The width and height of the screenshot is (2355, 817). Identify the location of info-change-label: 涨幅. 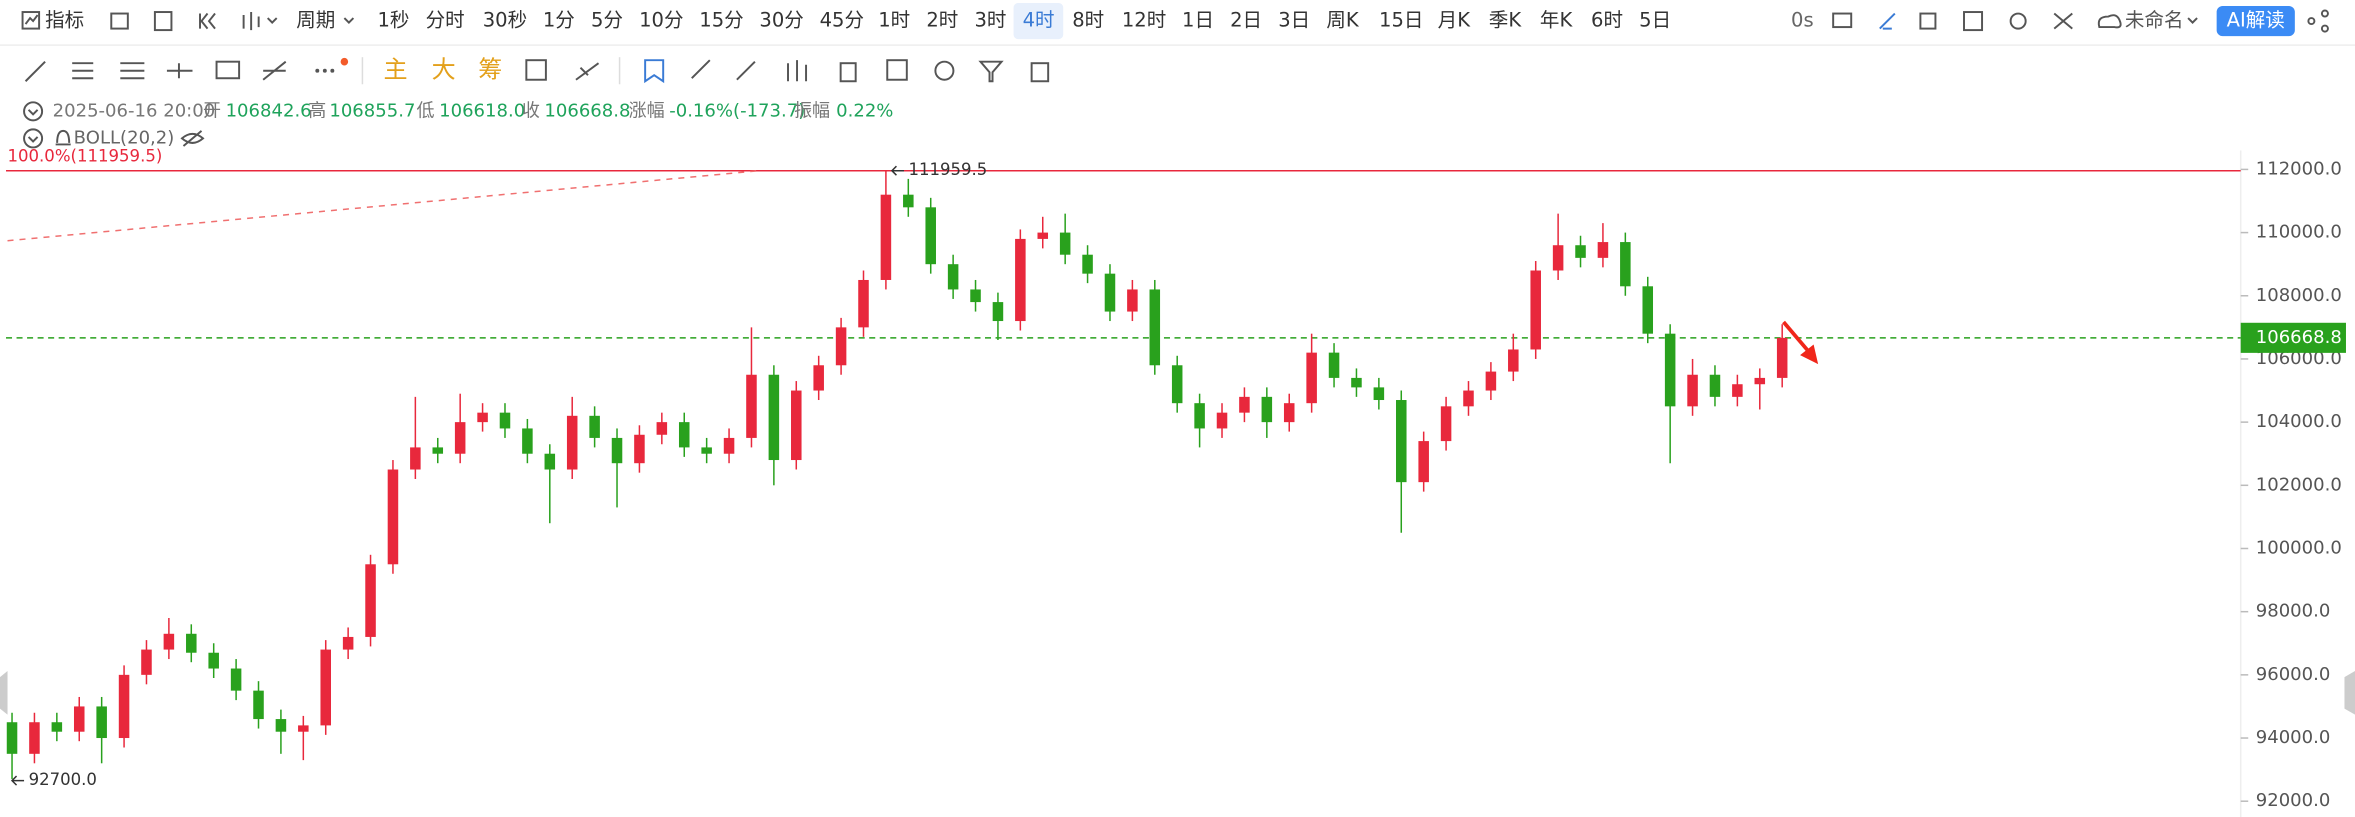
(647, 110).